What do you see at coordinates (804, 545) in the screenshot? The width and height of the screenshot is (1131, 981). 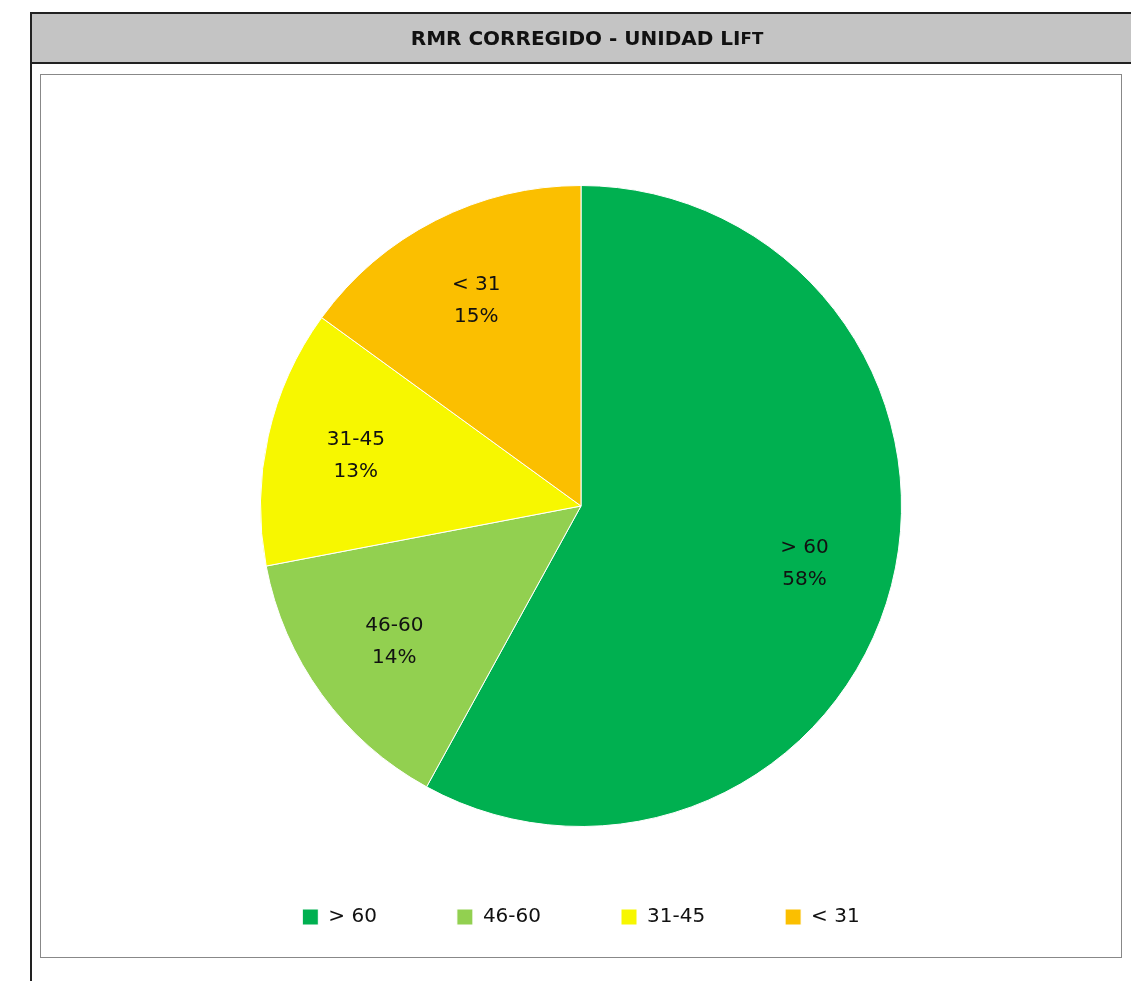 I see `slice-label: > 60` at bounding box center [804, 545].